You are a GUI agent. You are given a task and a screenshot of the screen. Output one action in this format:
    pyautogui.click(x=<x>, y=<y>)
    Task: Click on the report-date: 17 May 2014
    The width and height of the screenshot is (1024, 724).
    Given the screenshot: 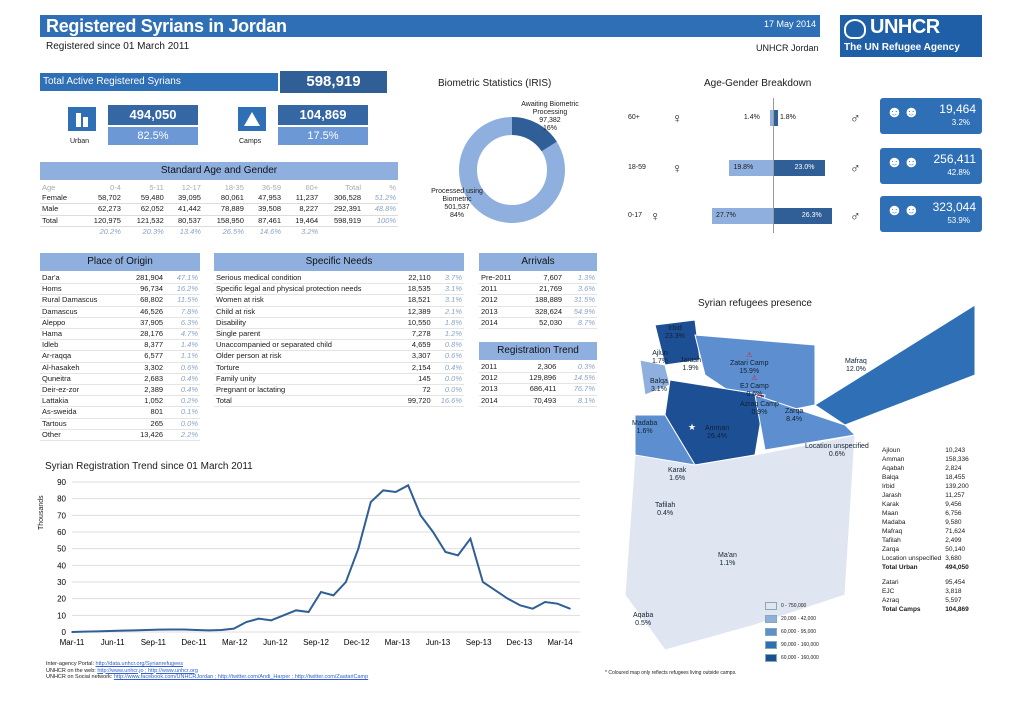 What is the action you would take?
    pyautogui.click(x=790, y=24)
    